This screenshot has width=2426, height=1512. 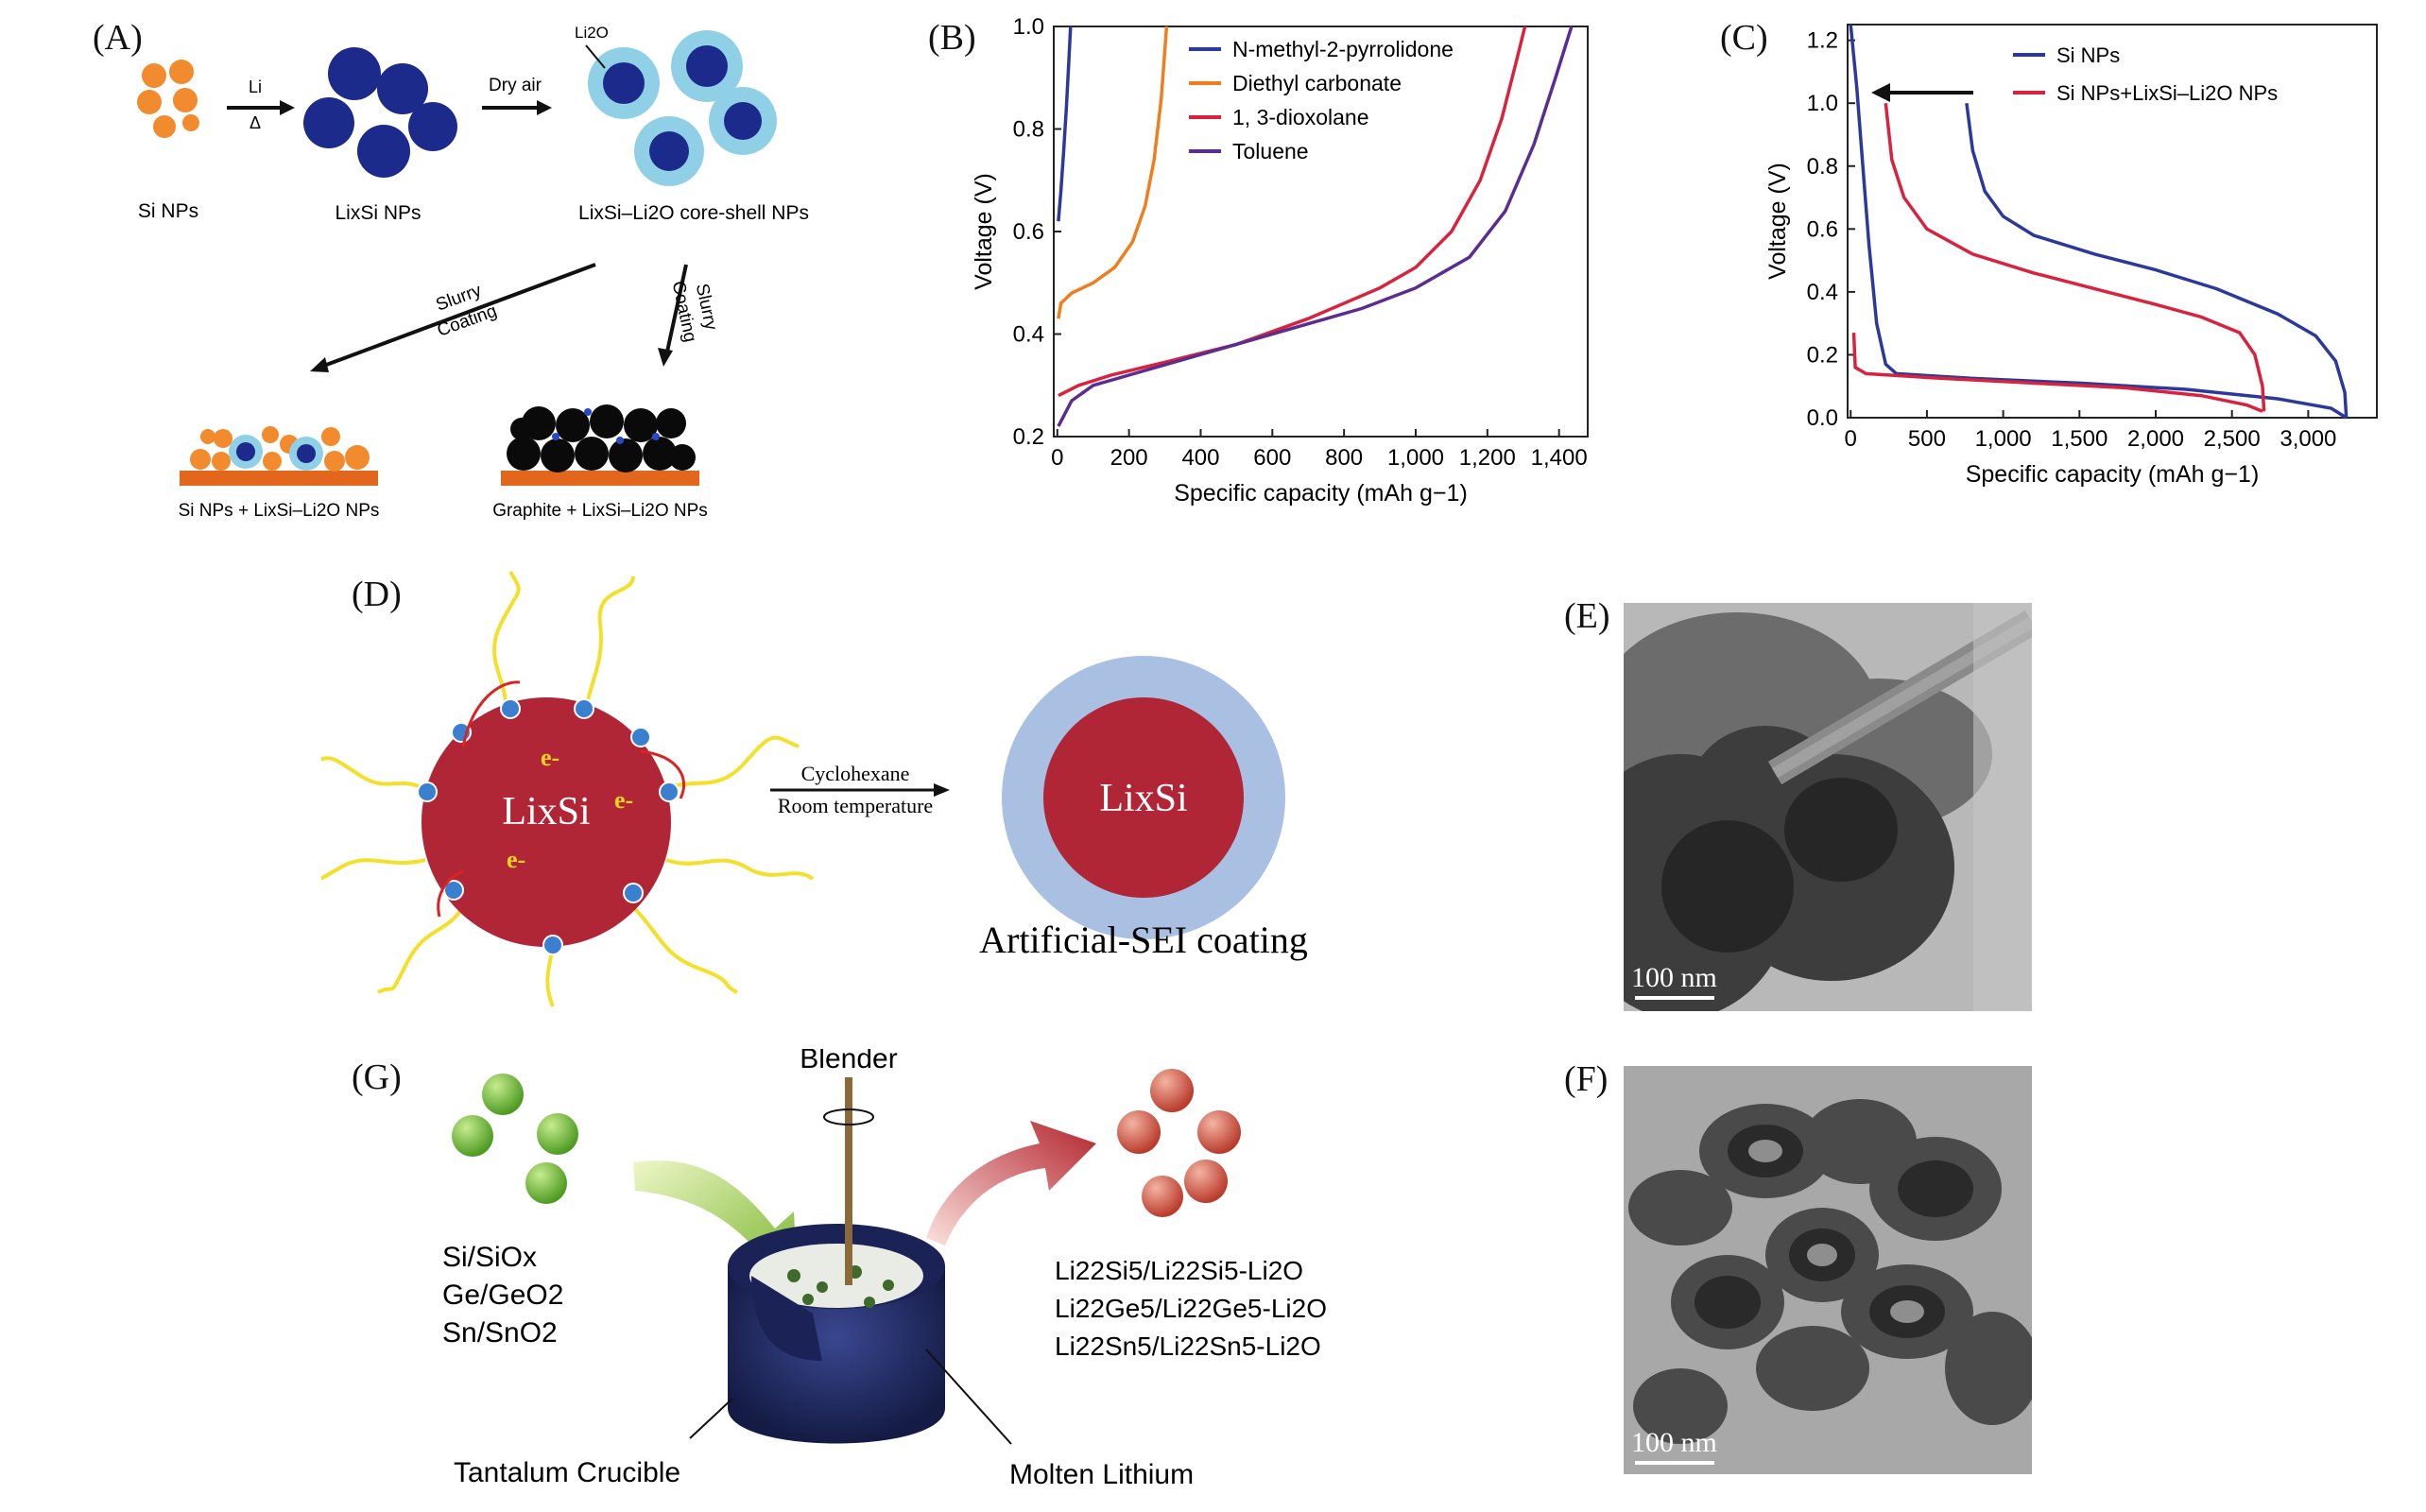 What do you see at coordinates (2003, 439) in the screenshot?
I see `x-tick-label: 1,000` at bounding box center [2003, 439].